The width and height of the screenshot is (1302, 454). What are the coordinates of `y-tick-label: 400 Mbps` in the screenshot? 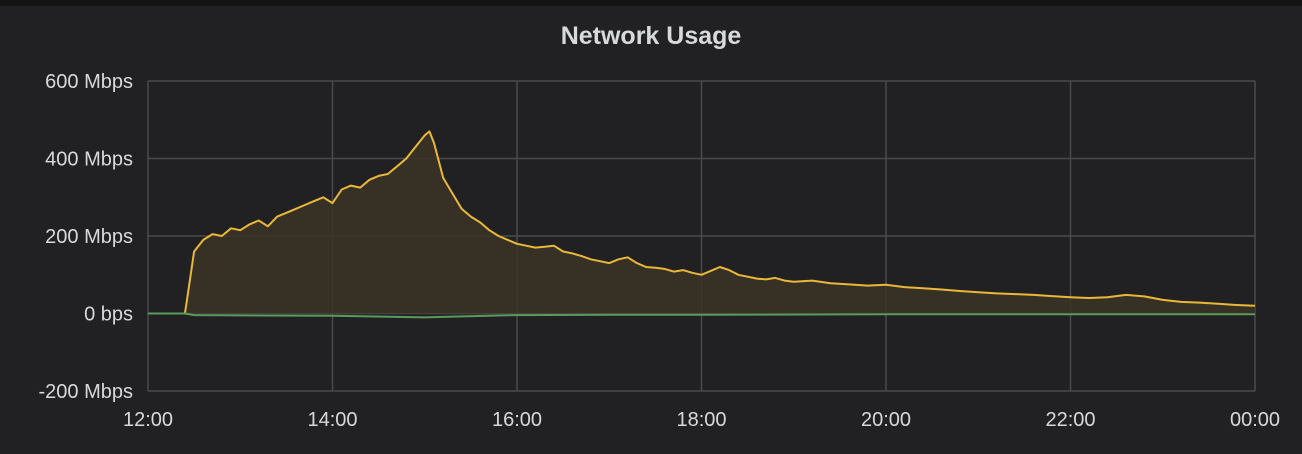 It's located at (89, 160).